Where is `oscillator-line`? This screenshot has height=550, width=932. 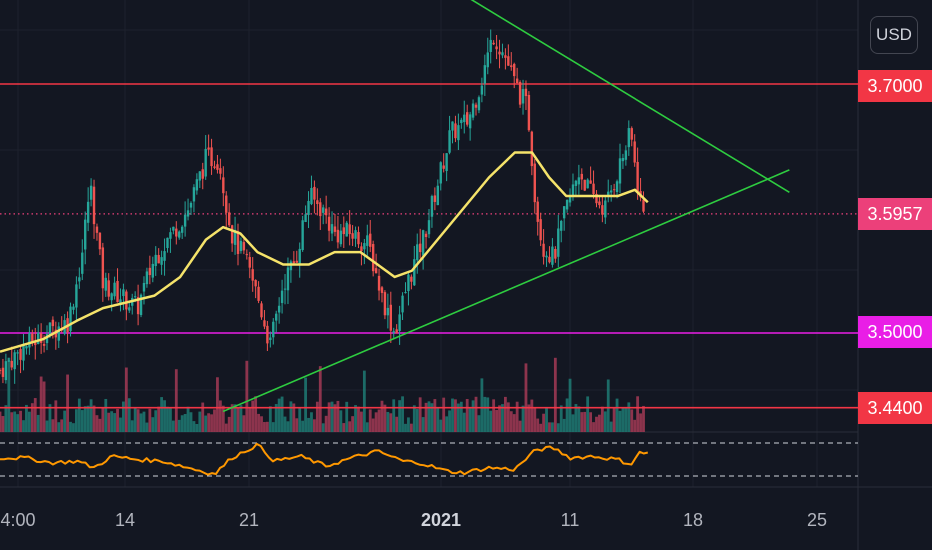
oscillator-line is located at coordinates (324, 459).